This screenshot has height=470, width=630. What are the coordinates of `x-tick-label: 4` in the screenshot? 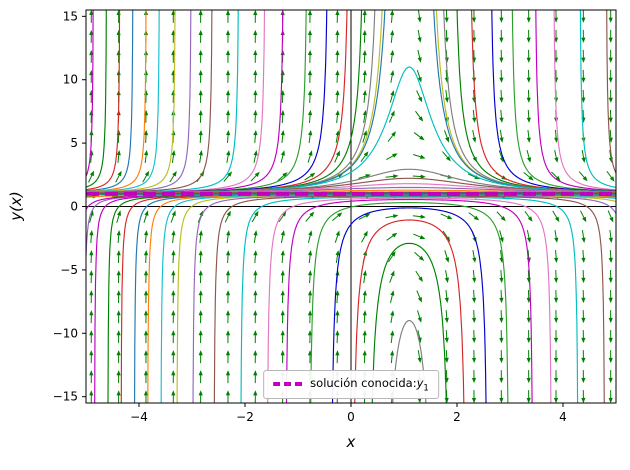 It's located at (563, 417).